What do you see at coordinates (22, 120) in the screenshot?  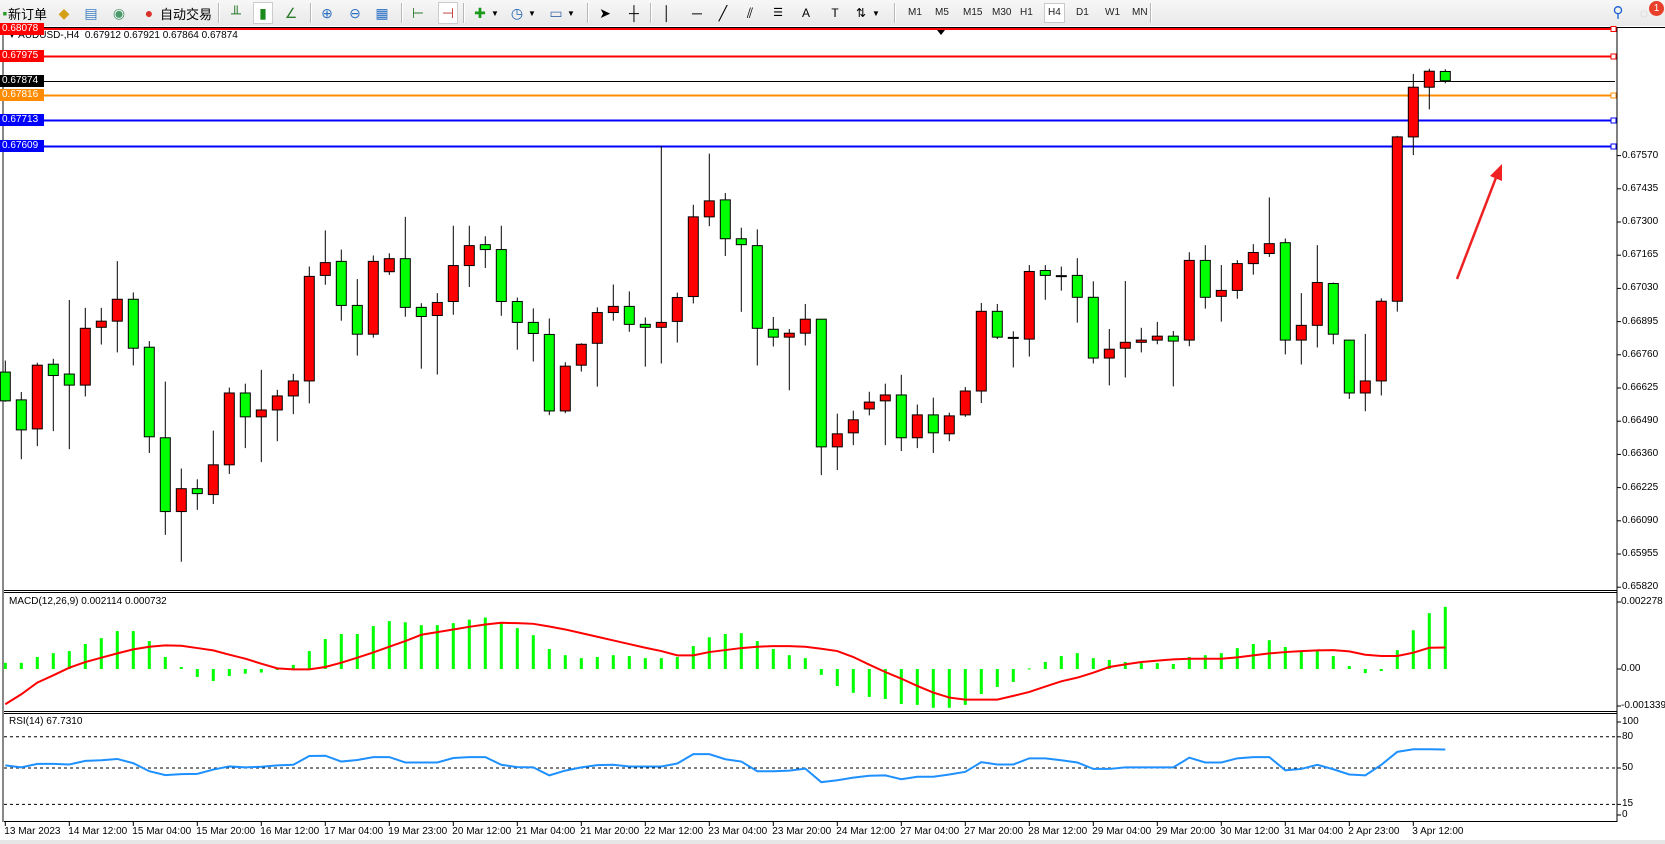 I see `price-tag: 0.67713` at bounding box center [22, 120].